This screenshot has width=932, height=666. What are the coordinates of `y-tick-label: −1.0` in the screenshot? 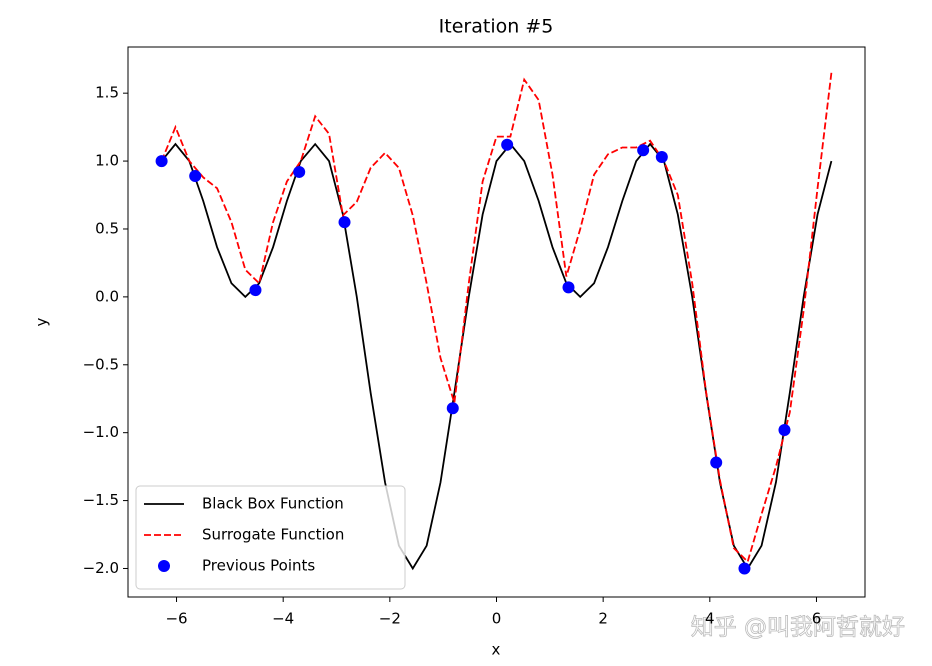 It's located at (101, 432).